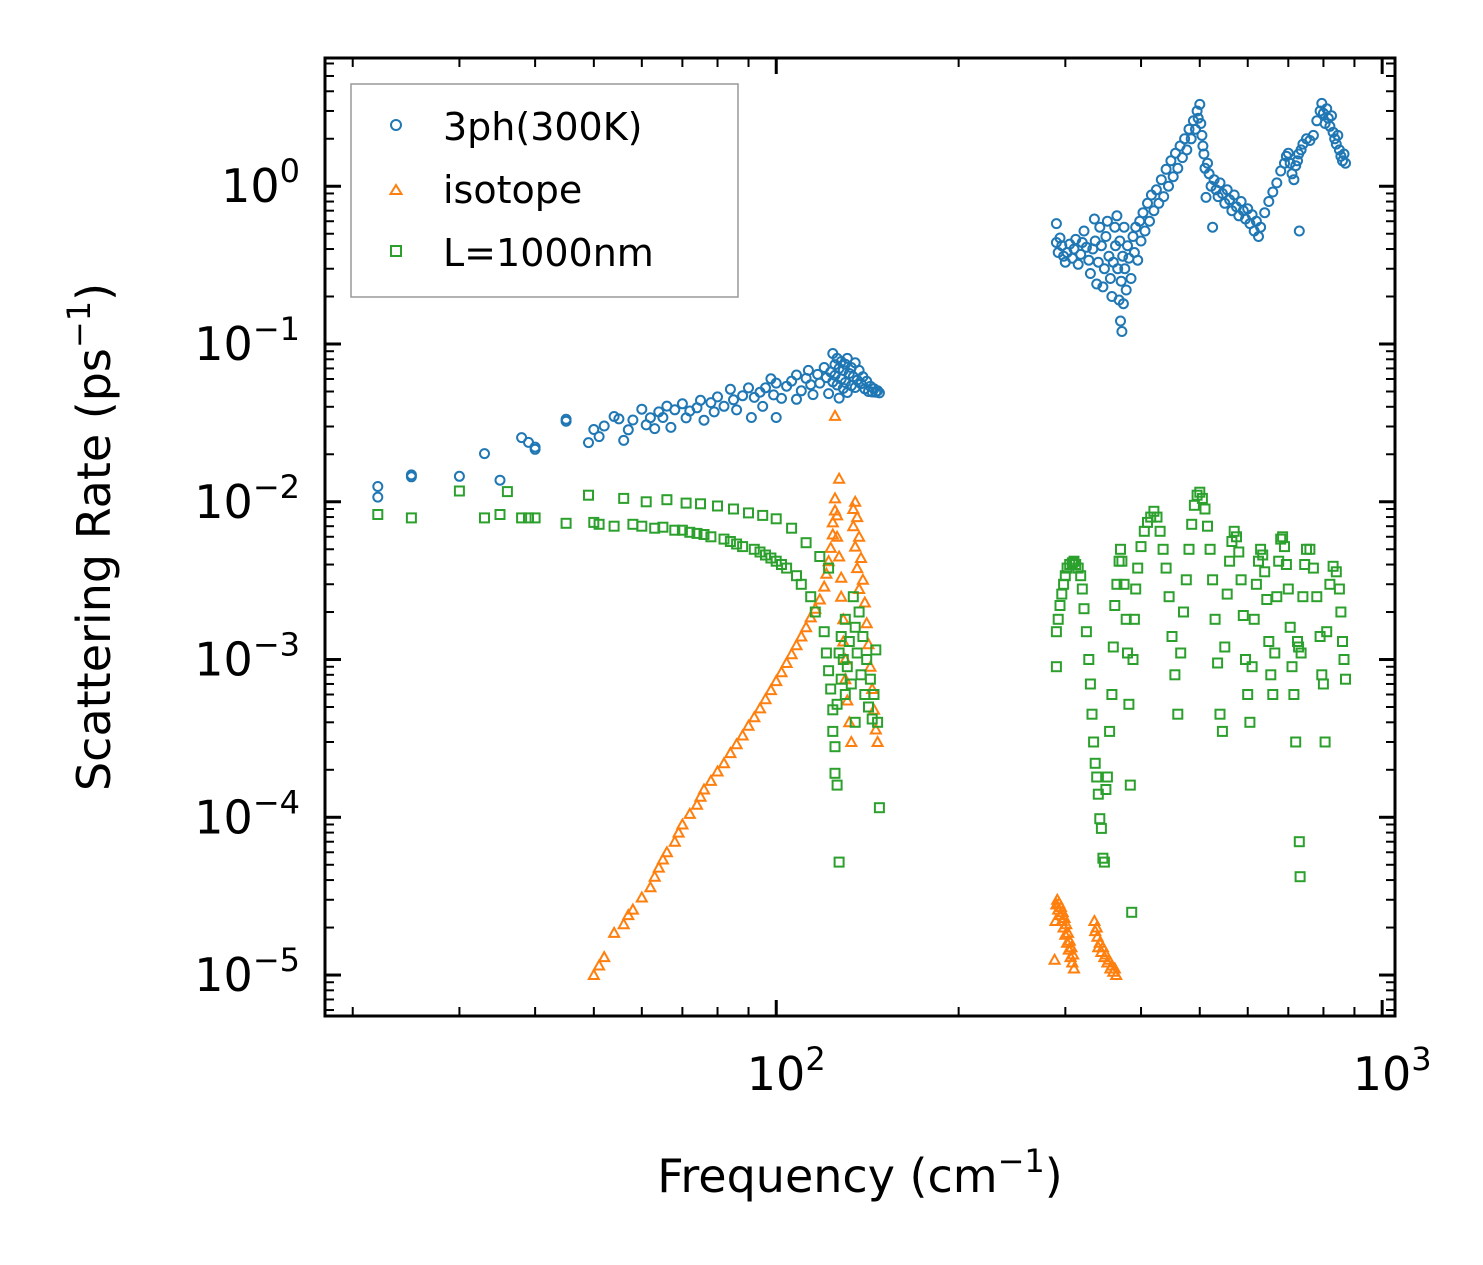 The width and height of the screenshot is (1483, 1265). What do you see at coordinates (247, 498) in the screenshot?
I see `y-tick-label: 10−2` at bounding box center [247, 498].